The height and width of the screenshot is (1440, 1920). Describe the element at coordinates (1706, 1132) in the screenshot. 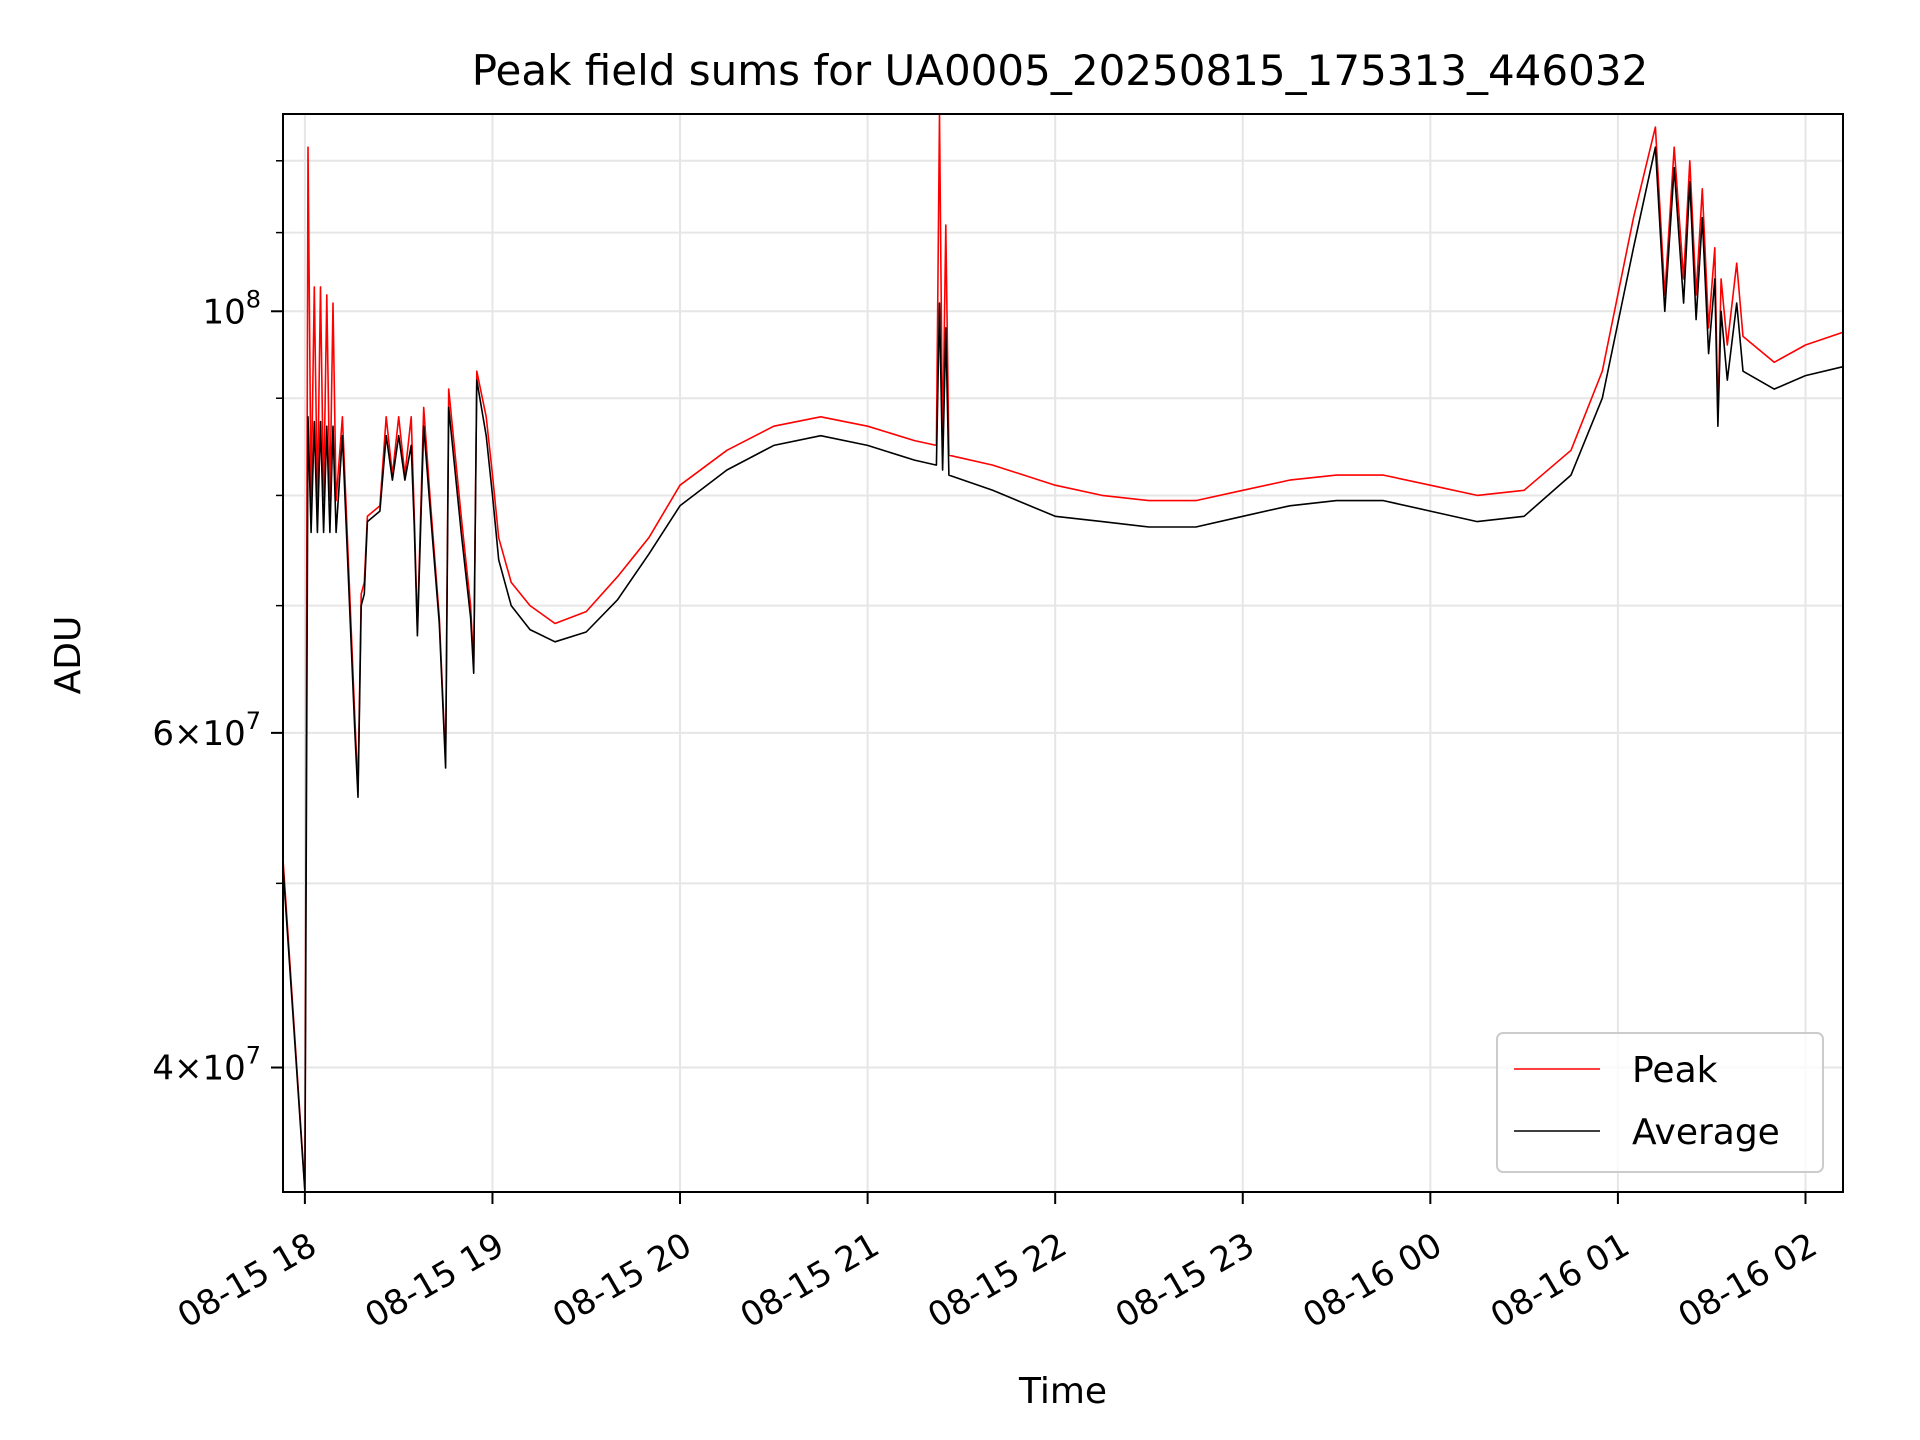

I see `legend-label-average: Average` at that location.